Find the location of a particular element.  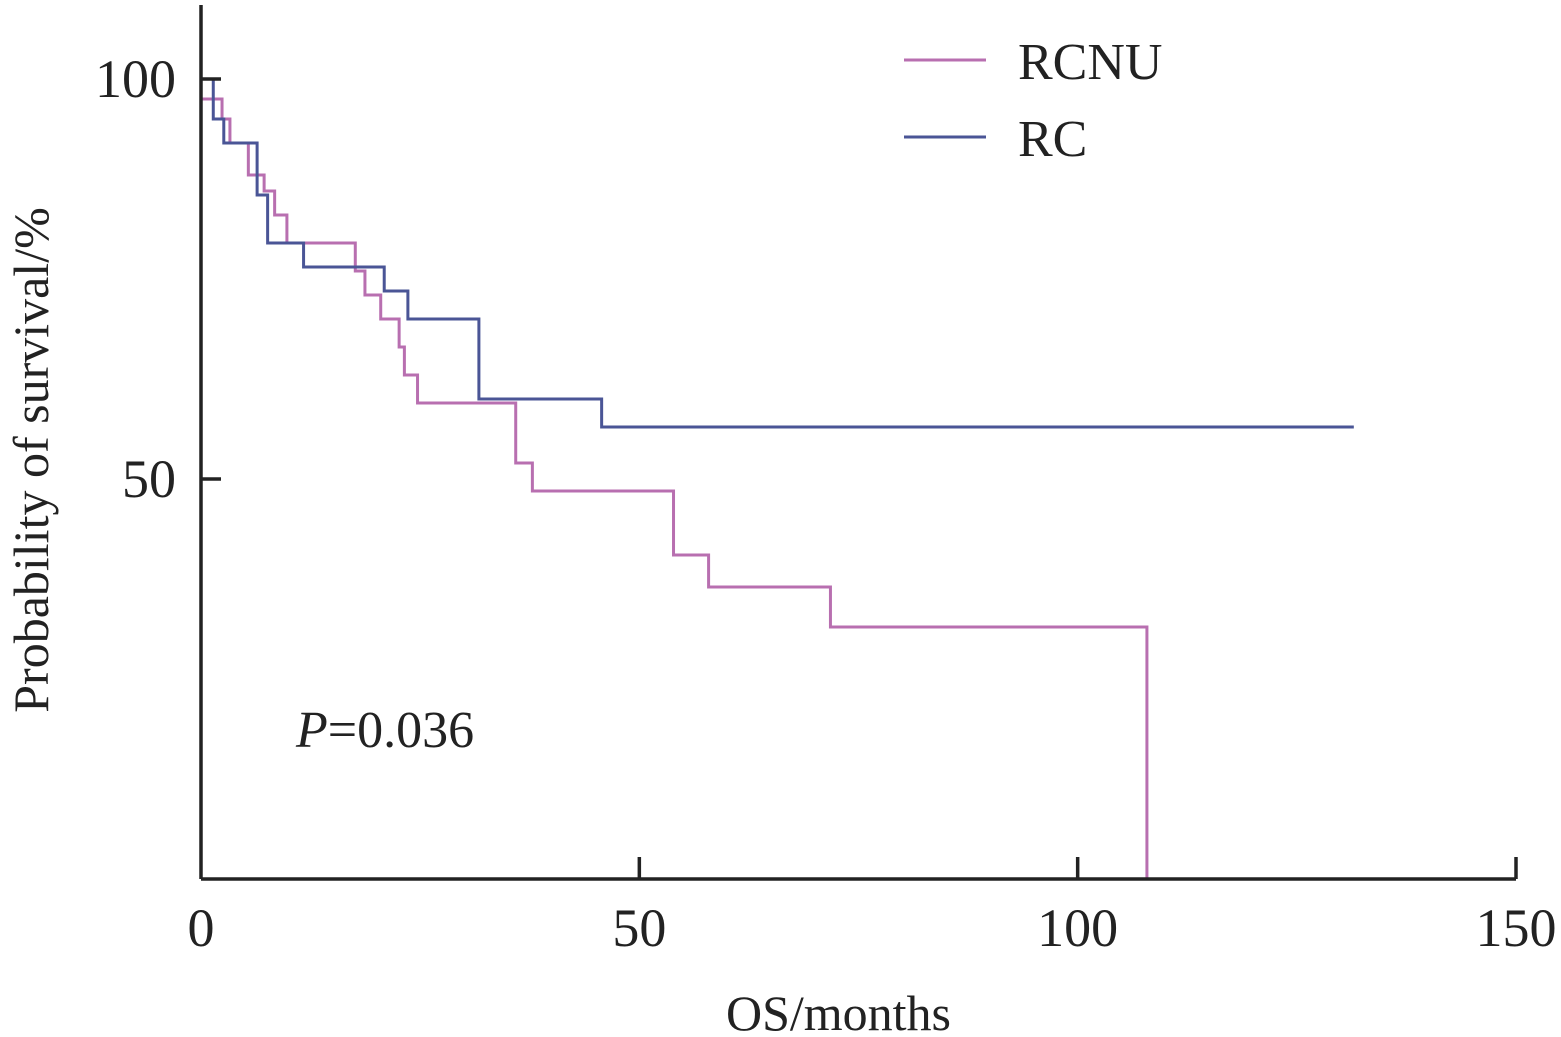

legend-layer: RCNU RC is located at coordinates (1033, 101).